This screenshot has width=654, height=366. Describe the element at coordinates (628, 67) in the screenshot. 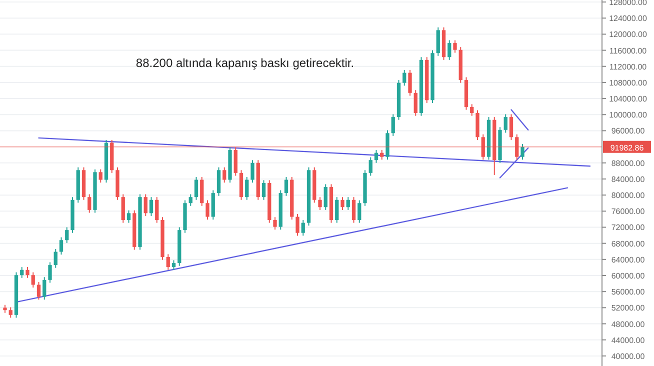

I see `y-tick-label: 112000.00` at that location.